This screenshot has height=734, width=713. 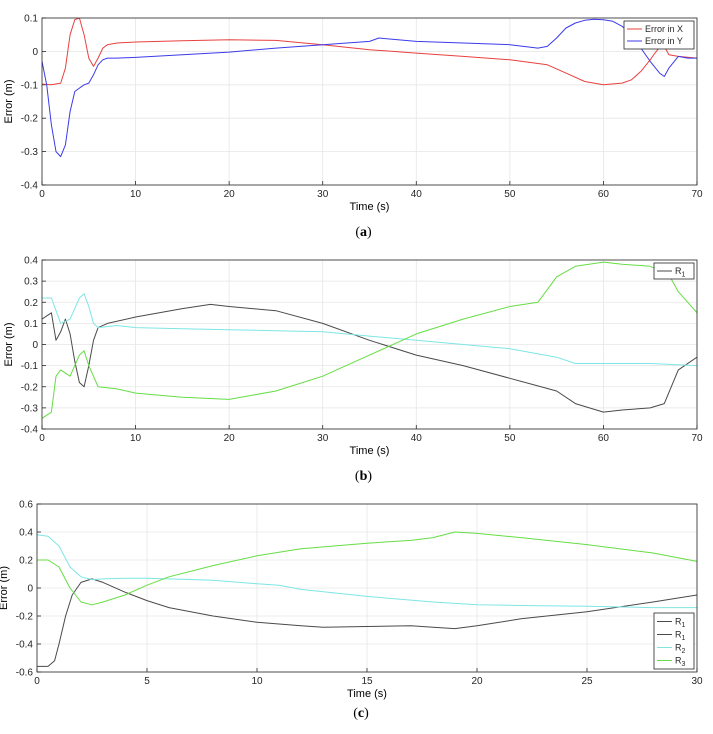 What do you see at coordinates (25, 673) in the screenshot?
I see `y-tick-label: -0.6` at bounding box center [25, 673].